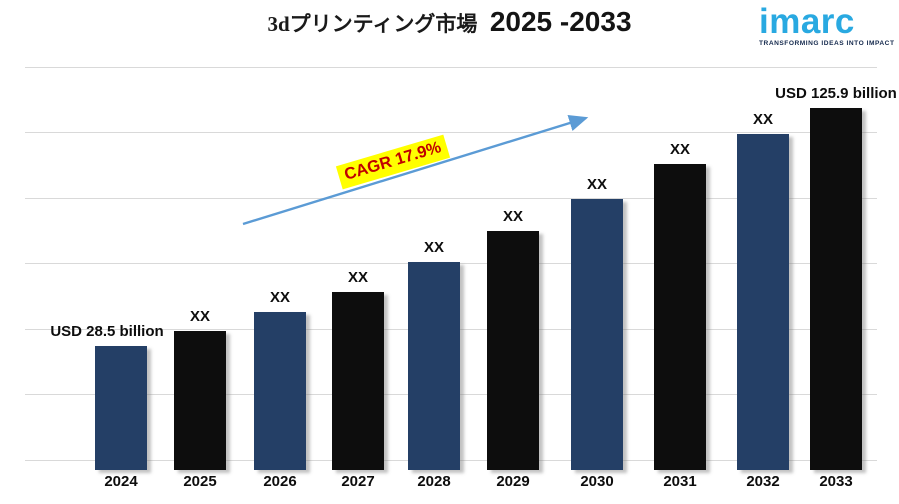 This screenshot has width=899, height=504. I want to click on imarc-logo: imarc TRANSFORMING IDEAS INTO IMPACT, so click(827, 25).